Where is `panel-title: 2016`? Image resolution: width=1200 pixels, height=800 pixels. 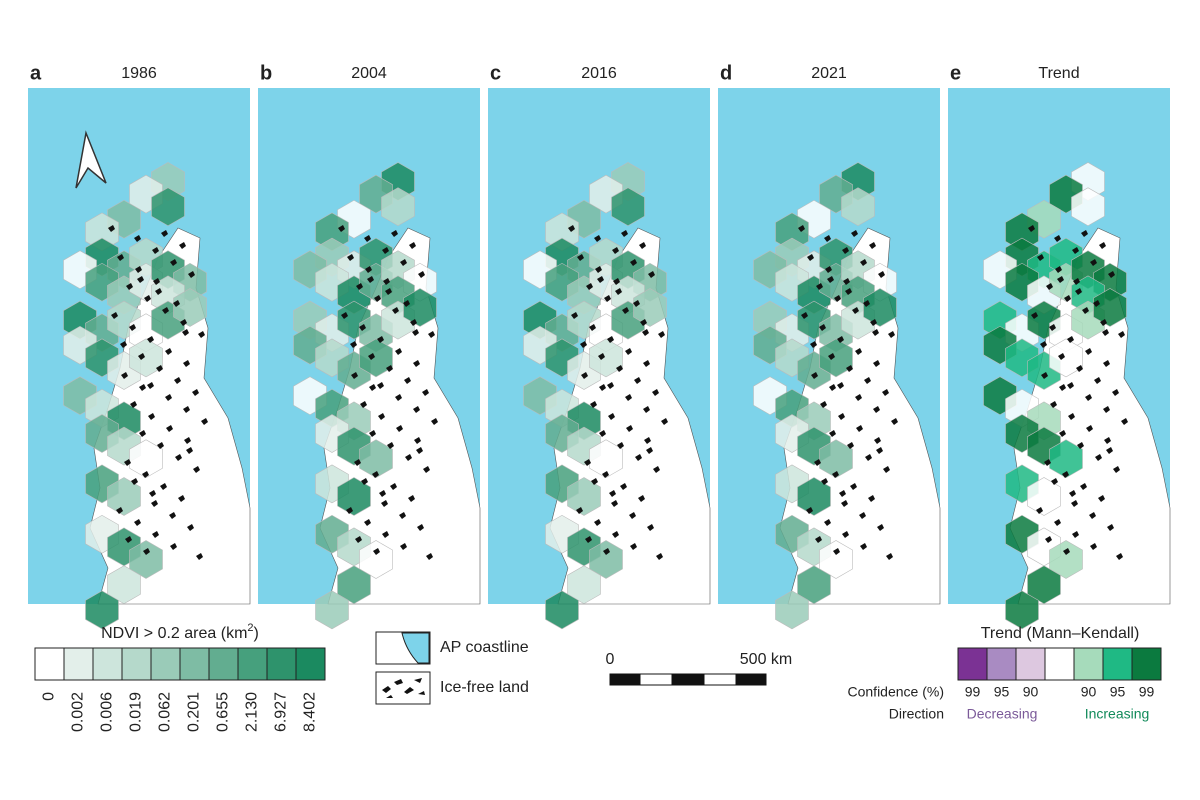 panel-title: 2016 is located at coordinates (599, 73).